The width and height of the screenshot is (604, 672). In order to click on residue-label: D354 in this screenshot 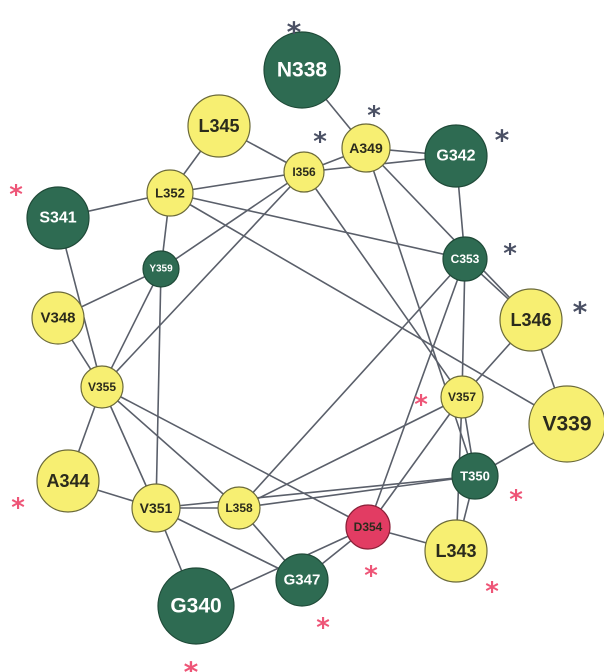, I will do `click(368, 527)`.